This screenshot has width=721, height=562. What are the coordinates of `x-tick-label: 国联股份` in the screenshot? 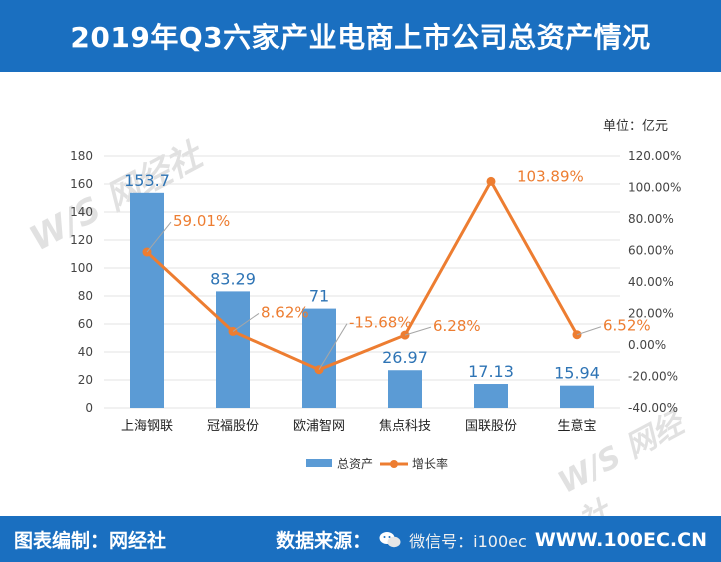 It's located at (491, 426).